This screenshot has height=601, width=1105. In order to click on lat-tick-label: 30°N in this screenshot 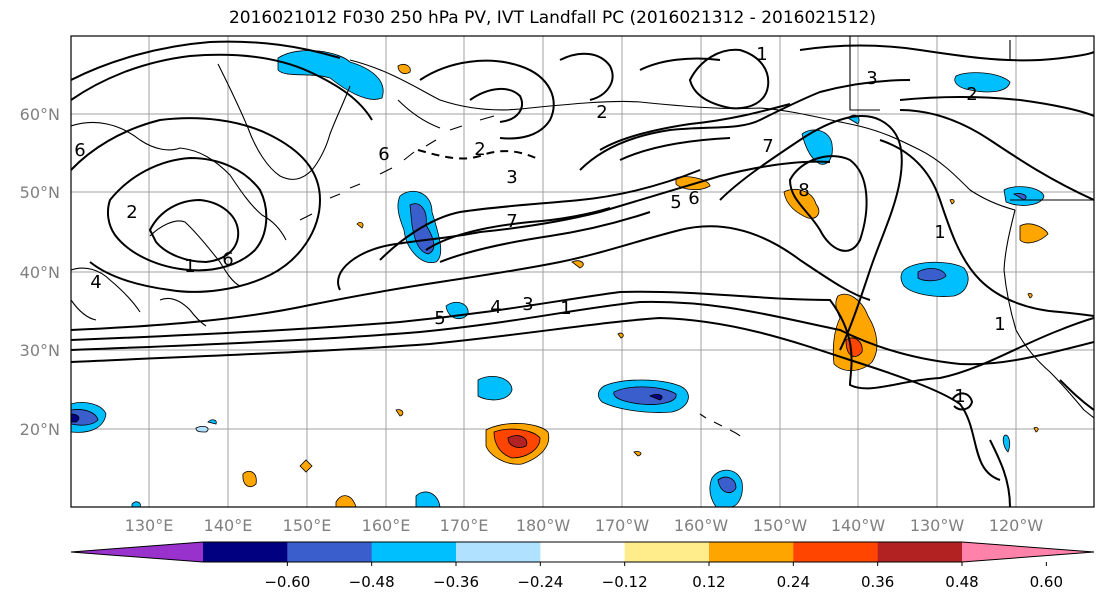, I will do `click(40, 350)`.